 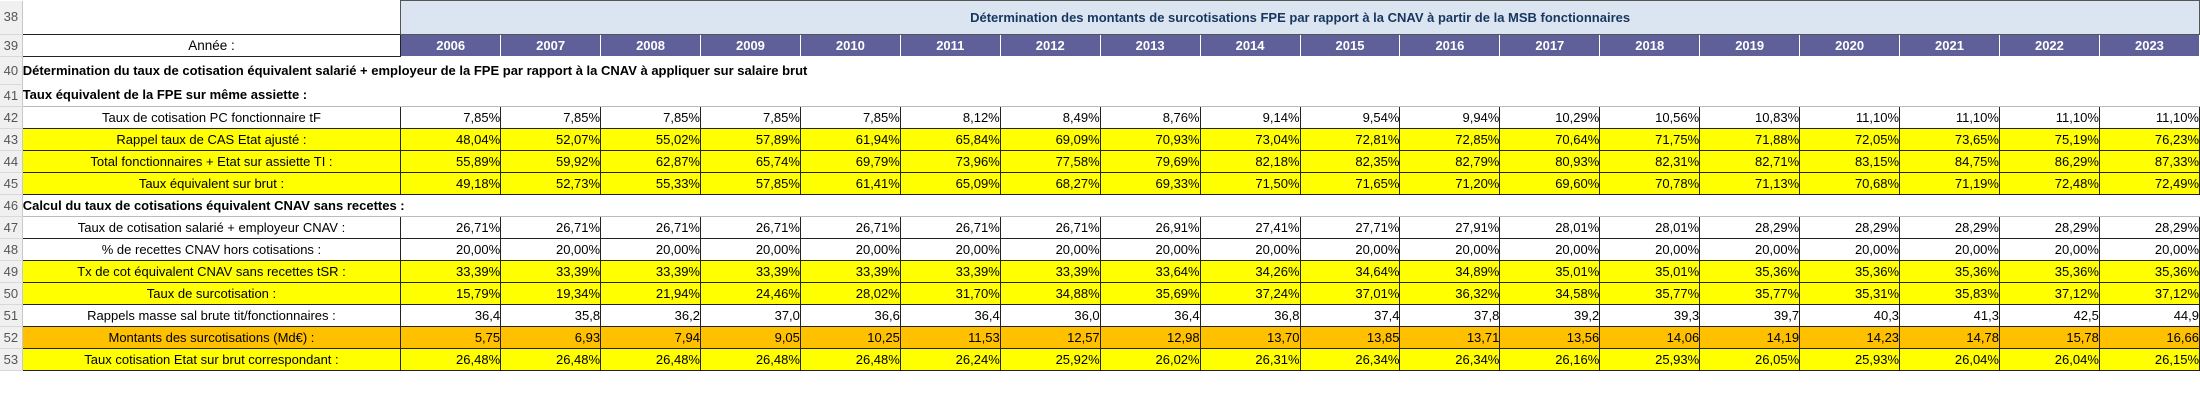 I want to click on value-cell: 28,29%, so click(x=2049, y=227).